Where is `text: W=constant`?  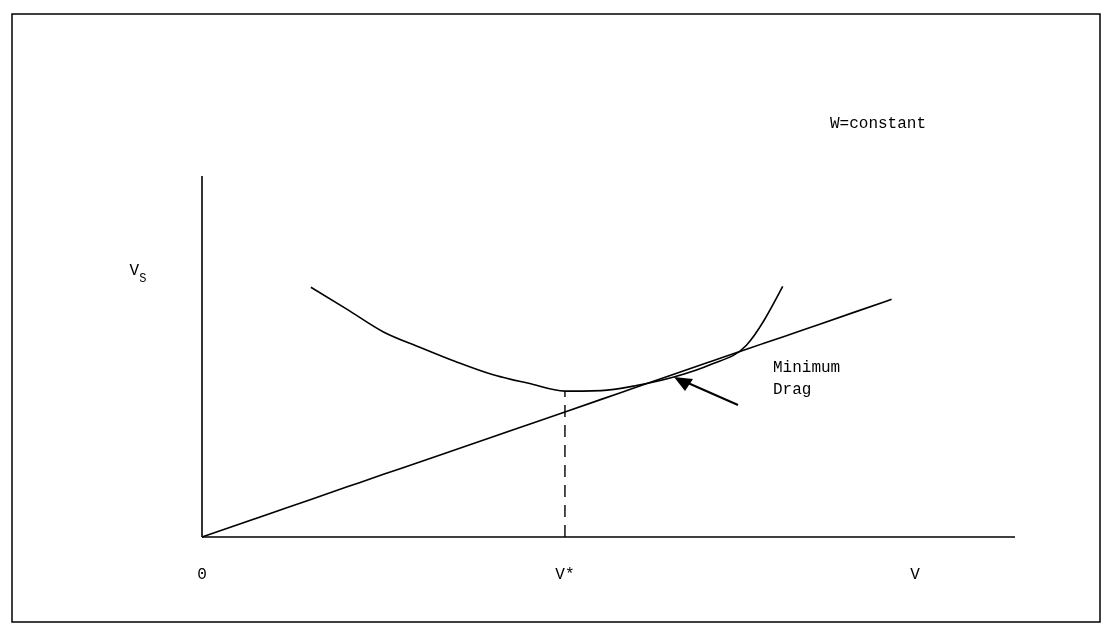 text: W=constant is located at coordinates (878, 124).